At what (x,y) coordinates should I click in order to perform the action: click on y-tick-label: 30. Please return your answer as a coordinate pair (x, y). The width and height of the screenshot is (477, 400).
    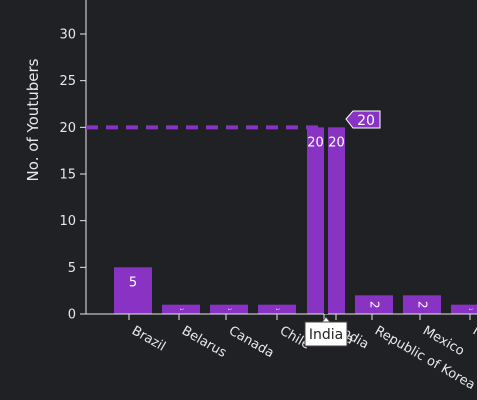
    Looking at the image, I should click on (67, 35).